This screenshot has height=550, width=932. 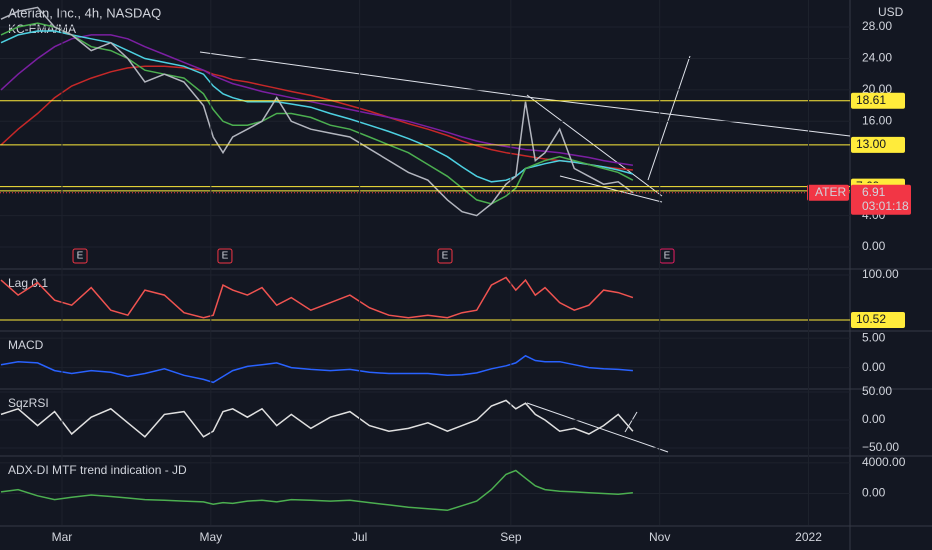 I want to click on pane-title: ADX-DI MTF trend indication - JD, so click(x=97, y=470).